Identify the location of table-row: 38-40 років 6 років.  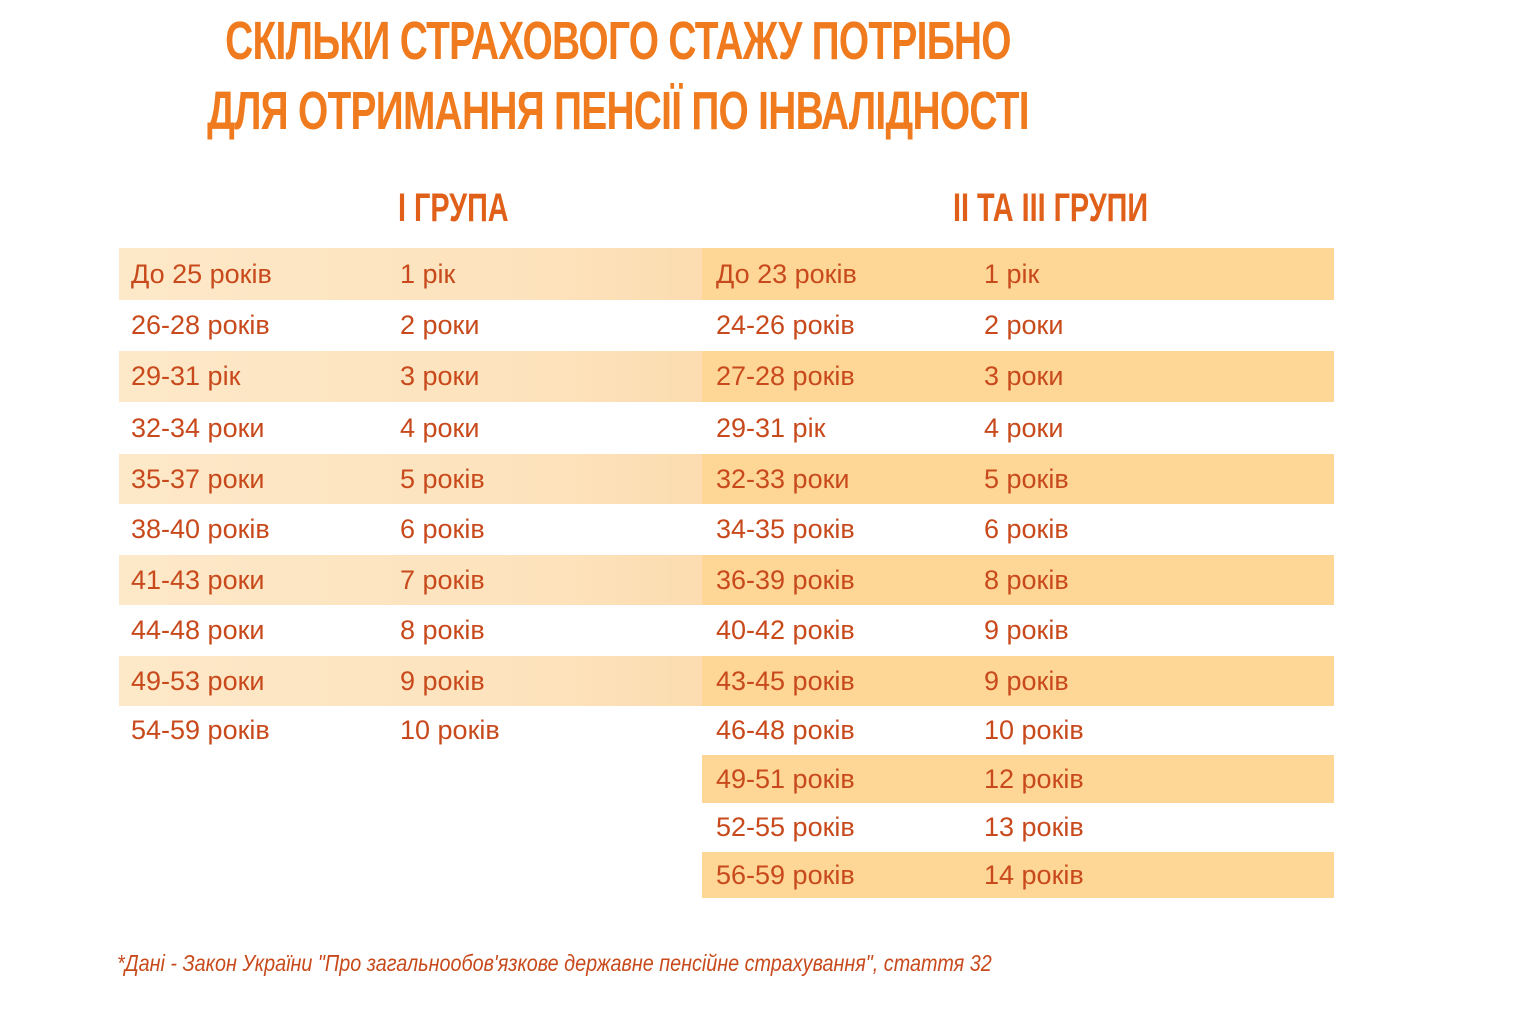
(410, 529).